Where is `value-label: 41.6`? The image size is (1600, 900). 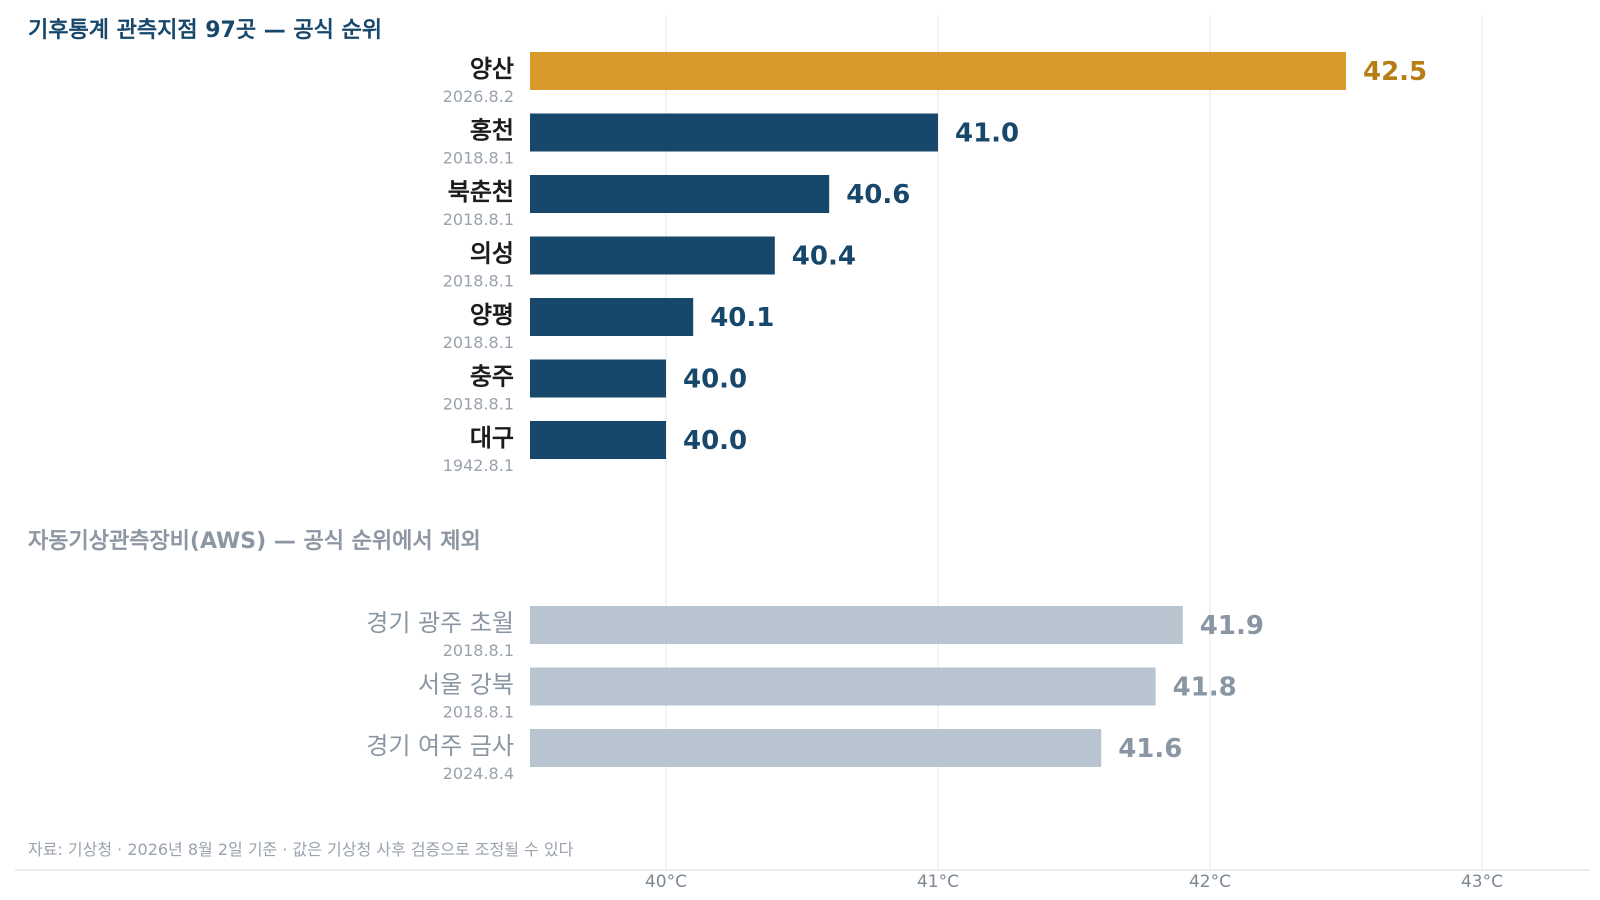
value-label: 41.6 is located at coordinates (1150, 749).